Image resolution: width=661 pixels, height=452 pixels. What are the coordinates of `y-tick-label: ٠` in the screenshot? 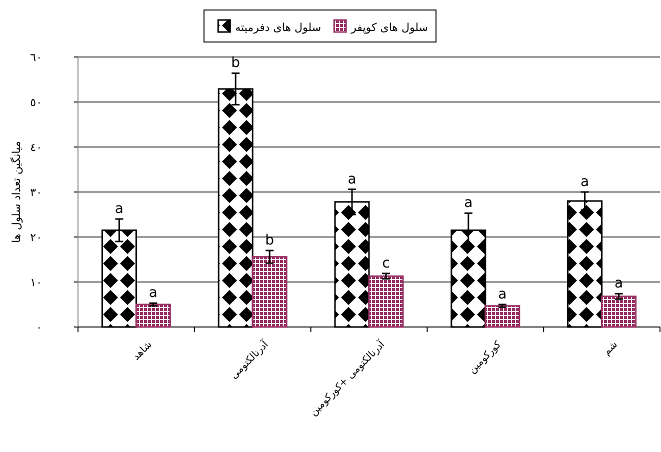 It's located at (39, 327).